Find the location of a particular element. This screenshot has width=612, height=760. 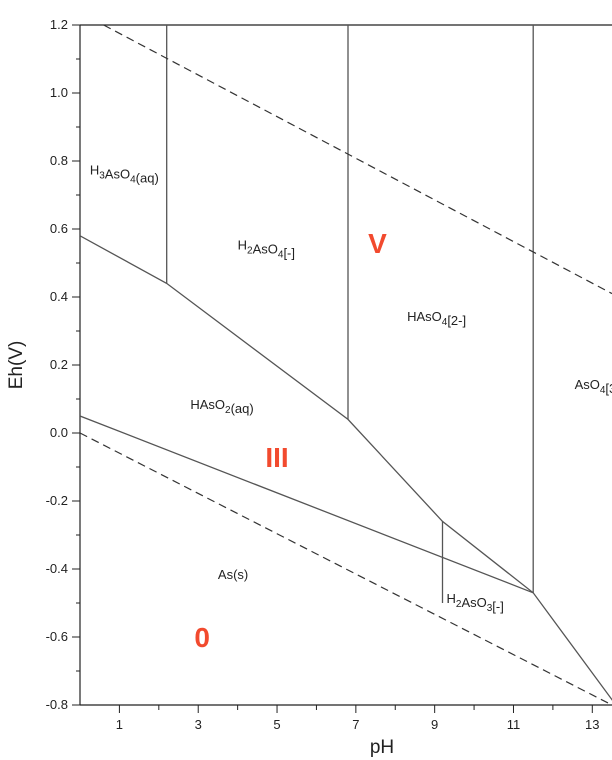

y-axis-title: Eh(V) is located at coordinates (16, 365).